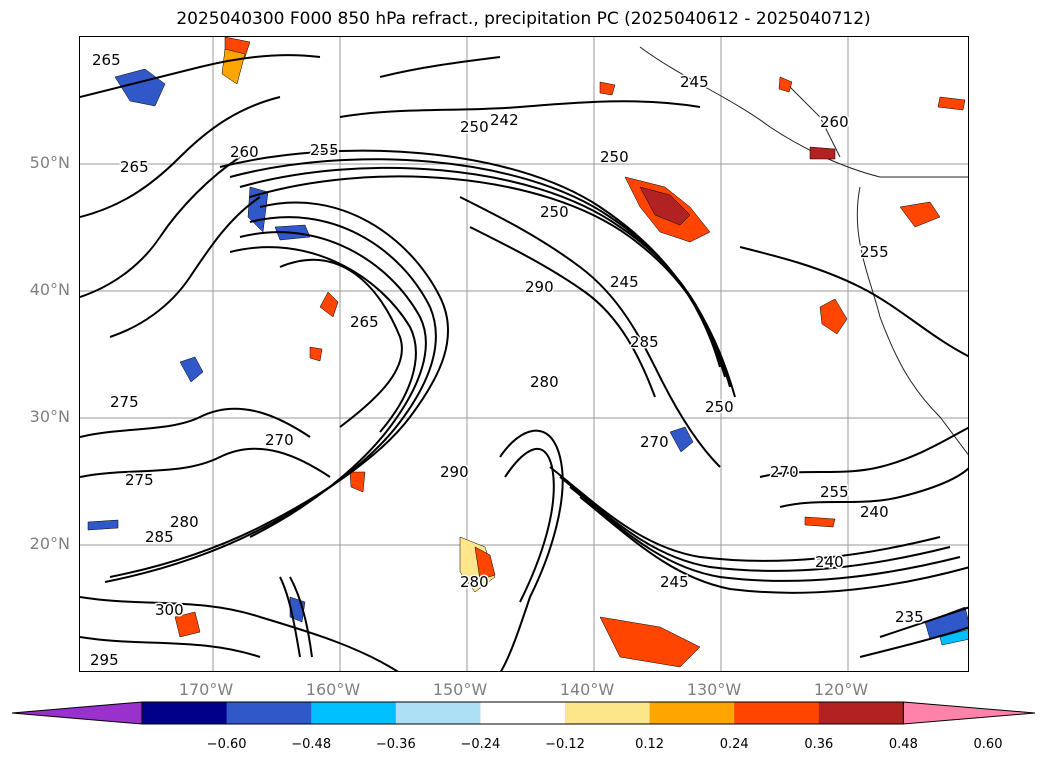  What do you see at coordinates (909, 617) in the screenshot?
I see `contour-label: 235` at bounding box center [909, 617].